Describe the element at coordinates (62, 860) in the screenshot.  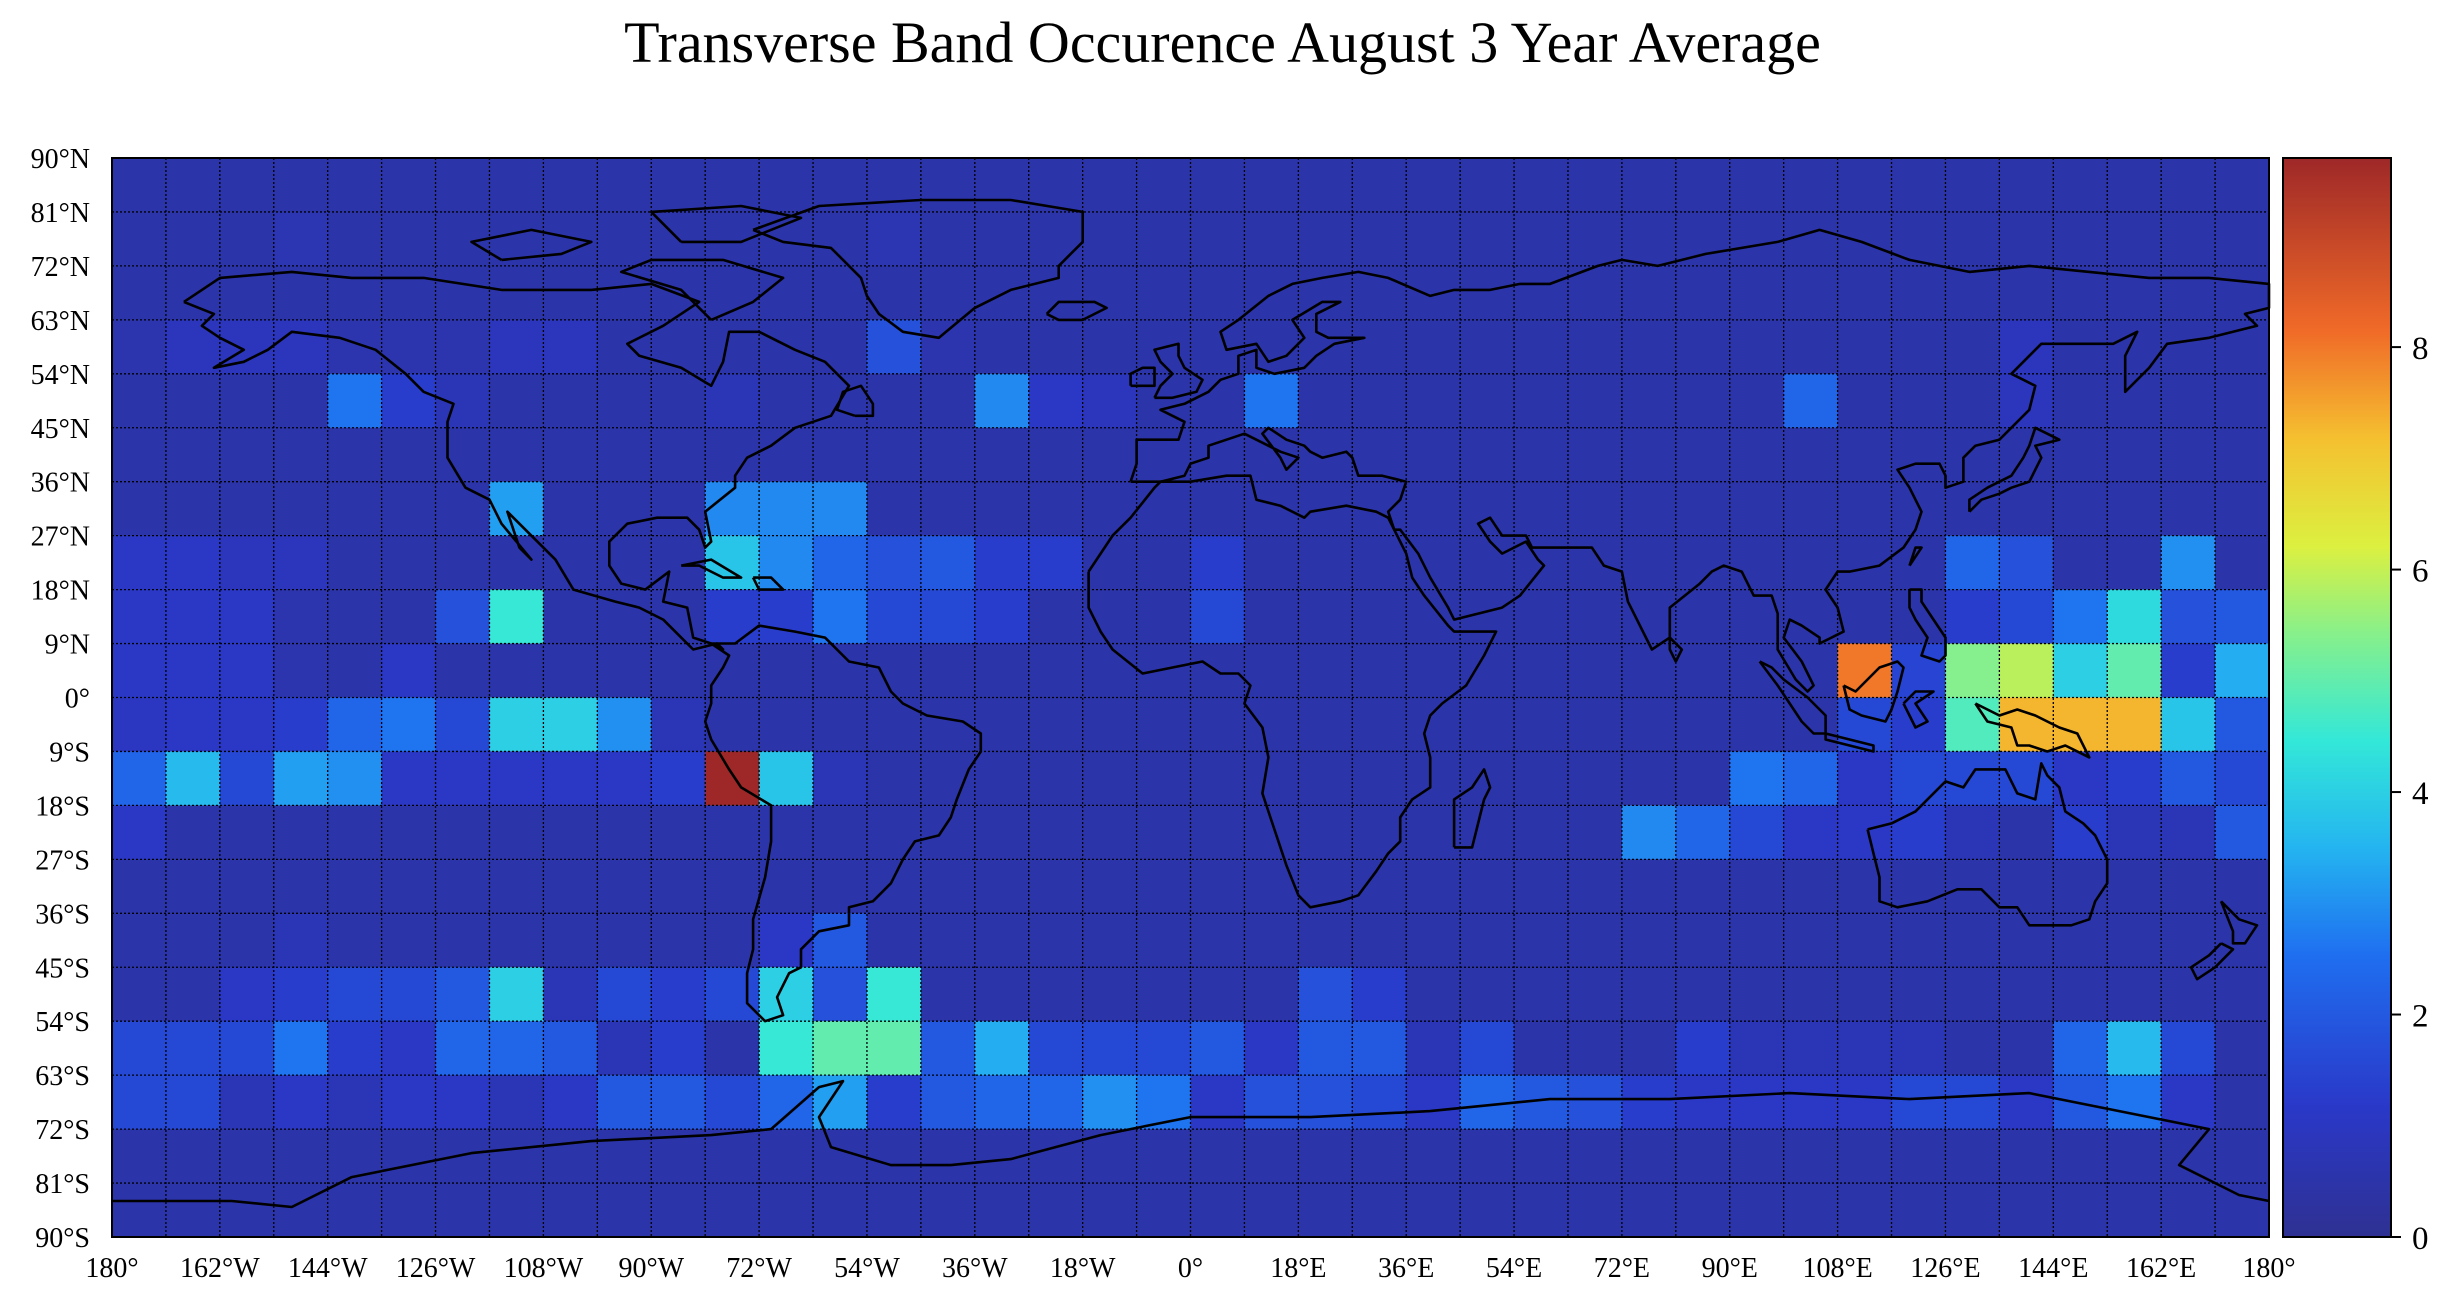
I see `y-tick-label: 27°S` at that location.